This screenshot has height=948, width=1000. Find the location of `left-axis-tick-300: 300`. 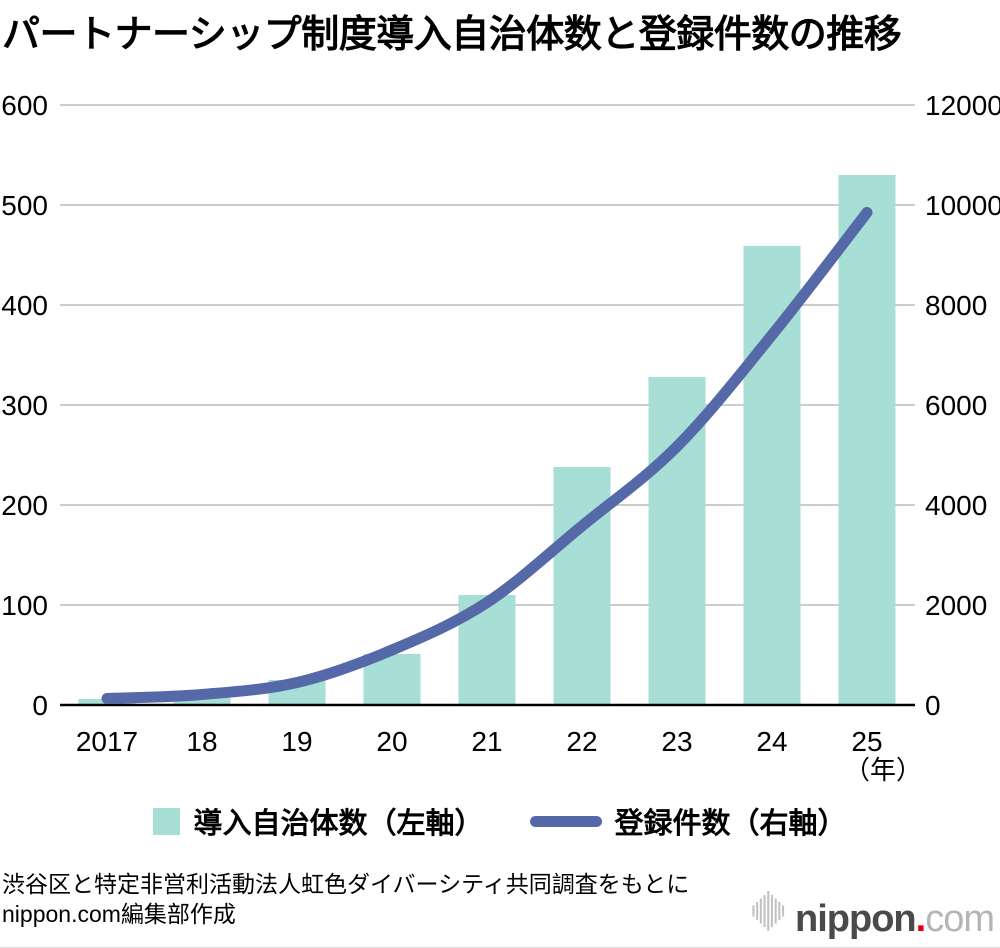

left-axis-tick-300: 300 is located at coordinates (24, 405).